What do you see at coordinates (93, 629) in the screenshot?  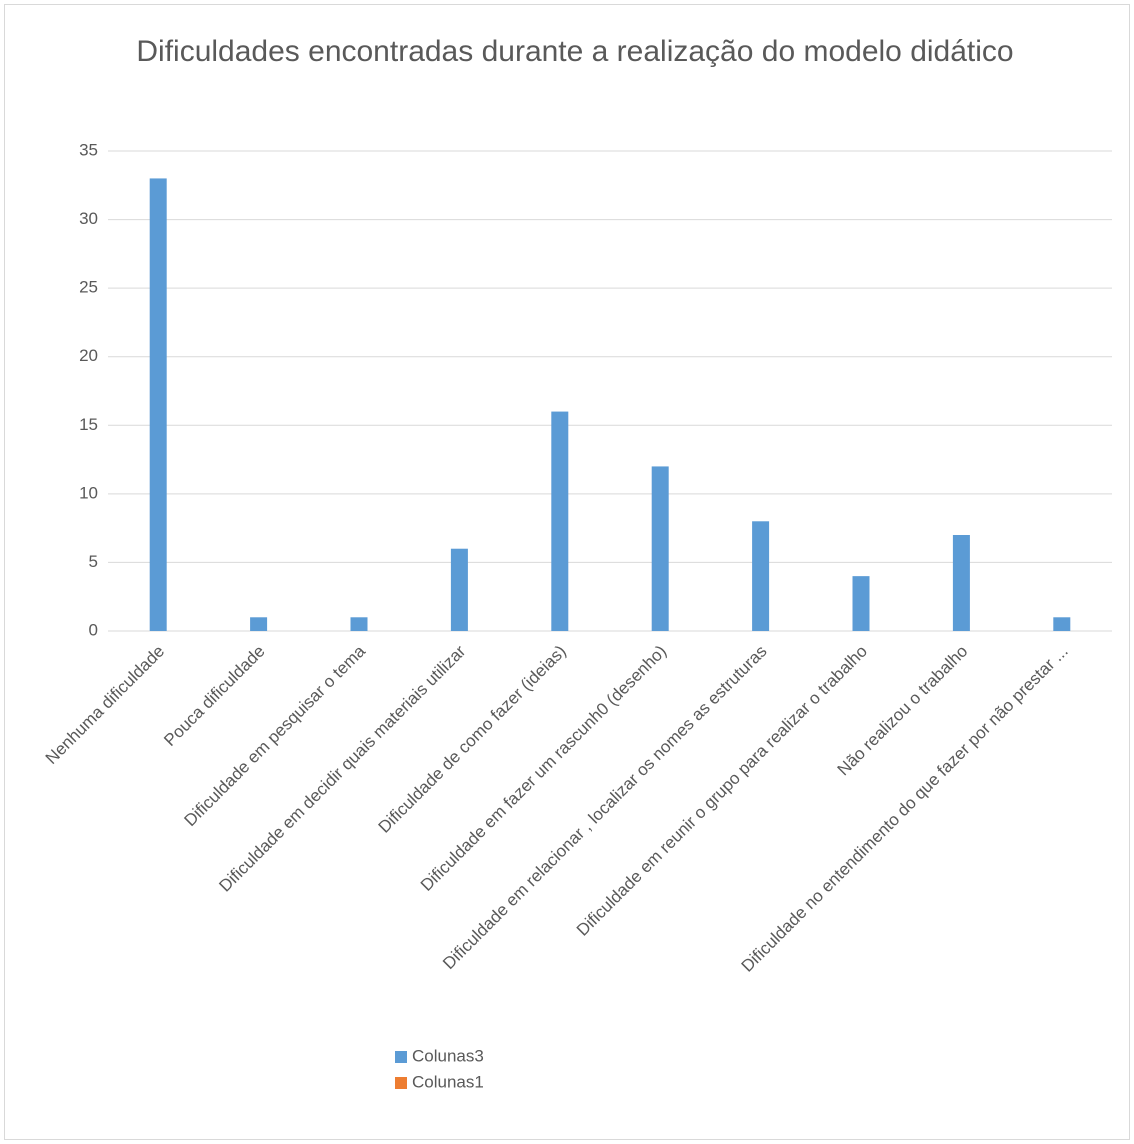 I see `y-tick-label: 0` at bounding box center [93, 629].